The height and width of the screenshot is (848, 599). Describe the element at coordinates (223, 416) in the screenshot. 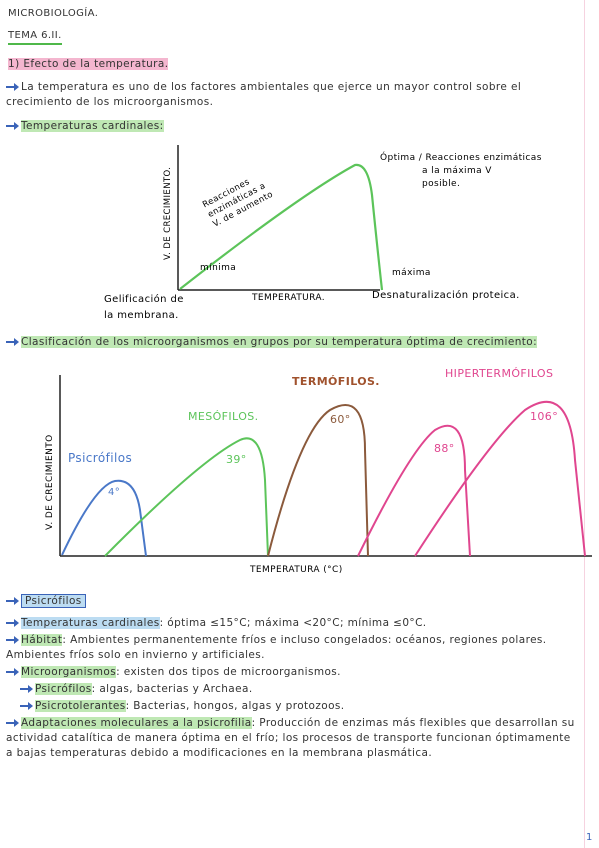

I see `group-name: MESÓFILOS.` at that location.